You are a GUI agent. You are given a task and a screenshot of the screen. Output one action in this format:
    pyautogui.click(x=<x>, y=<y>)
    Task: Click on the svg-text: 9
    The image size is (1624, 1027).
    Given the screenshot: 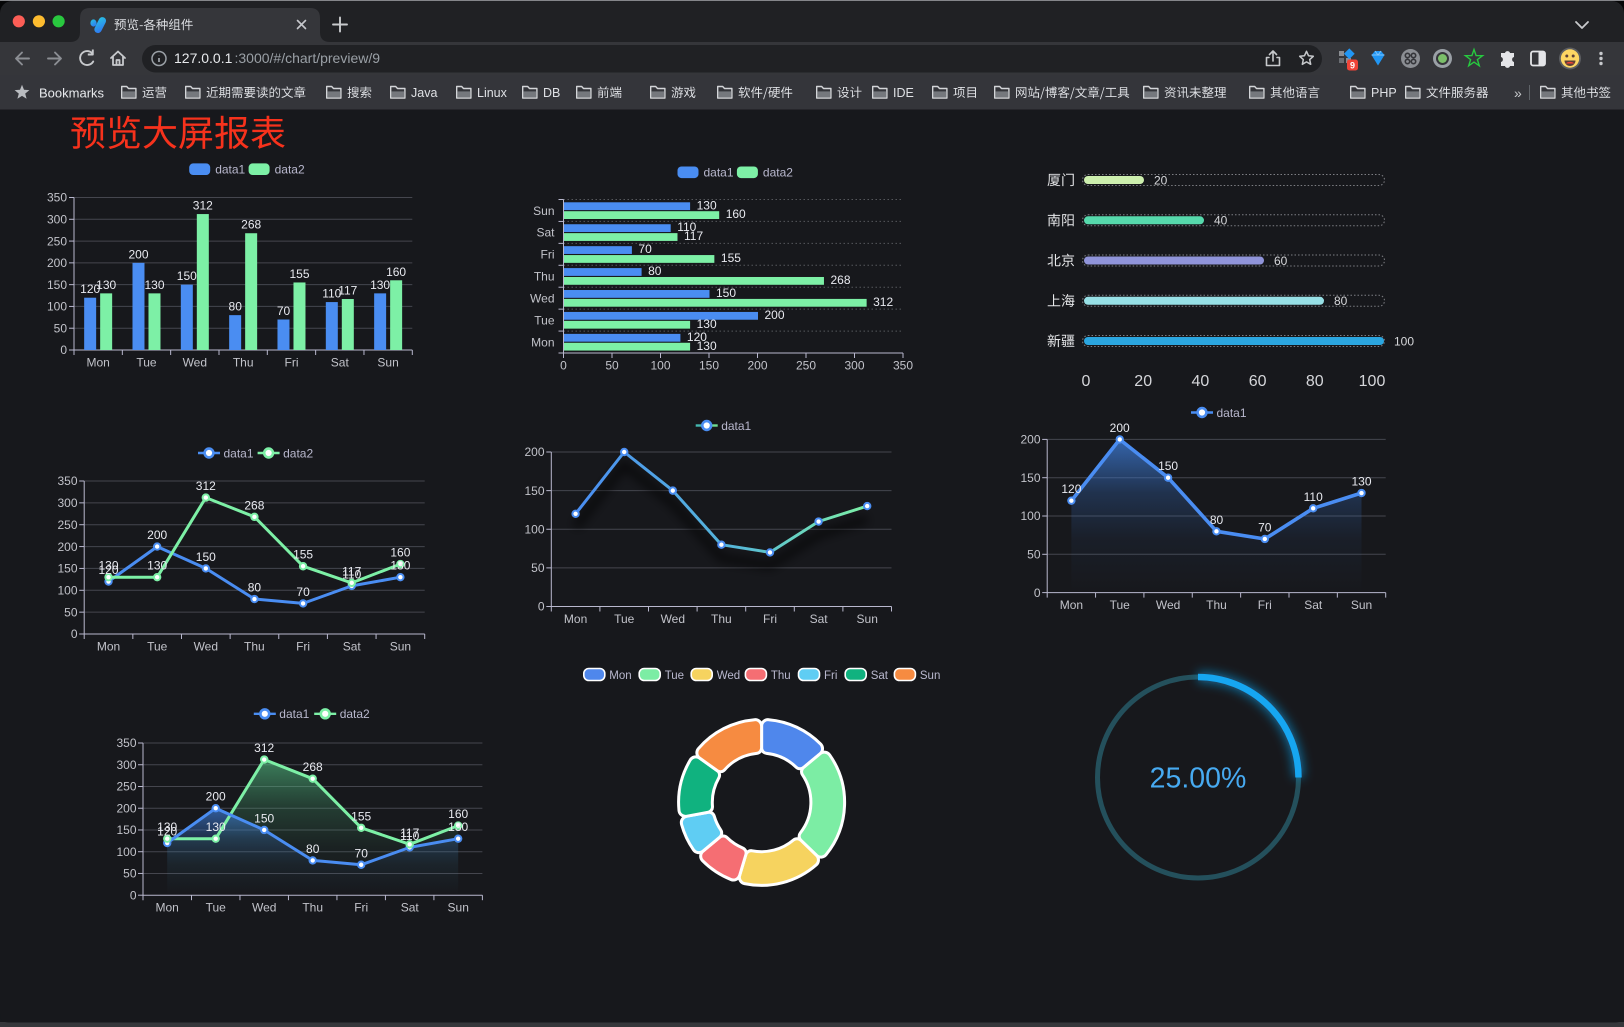 What is the action you would take?
    pyautogui.click(x=1352, y=65)
    